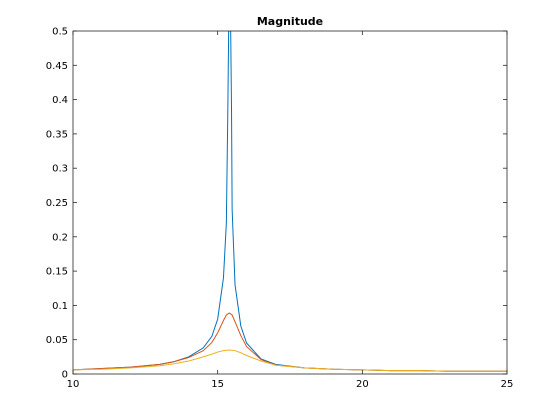 This screenshot has height=420, width=560. What do you see at coordinates (57, 203) in the screenshot?
I see `y-tick-label: 0.25` at bounding box center [57, 203].